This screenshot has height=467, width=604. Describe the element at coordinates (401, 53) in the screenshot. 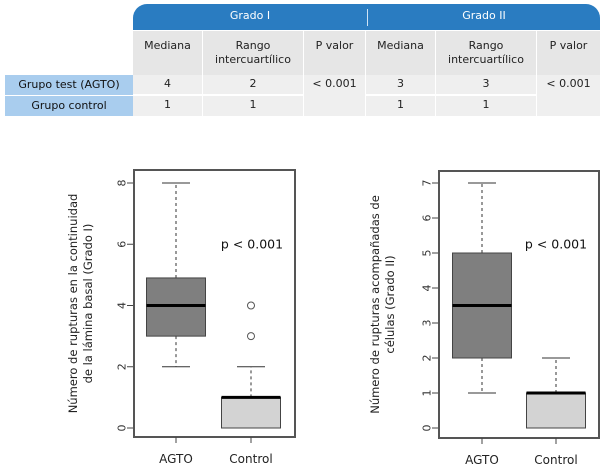

I see `col-header-mediana-2: Mediana` at that location.